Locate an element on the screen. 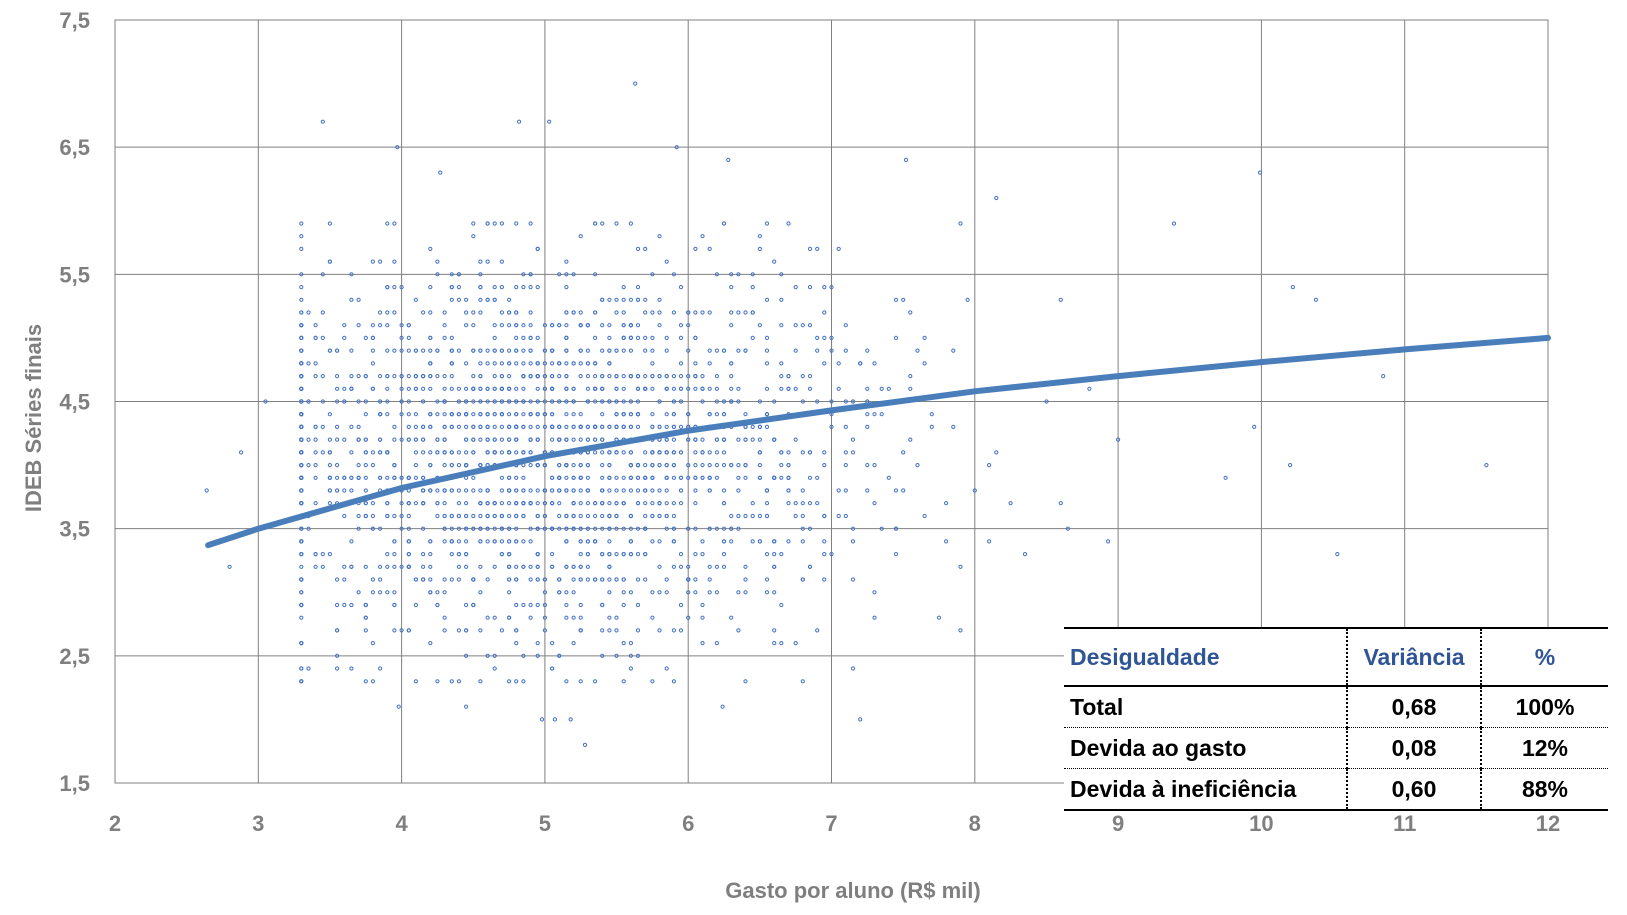 The image size is (1627, 915). y-tick-label: 7,5 is located at coordinates (74, 20).